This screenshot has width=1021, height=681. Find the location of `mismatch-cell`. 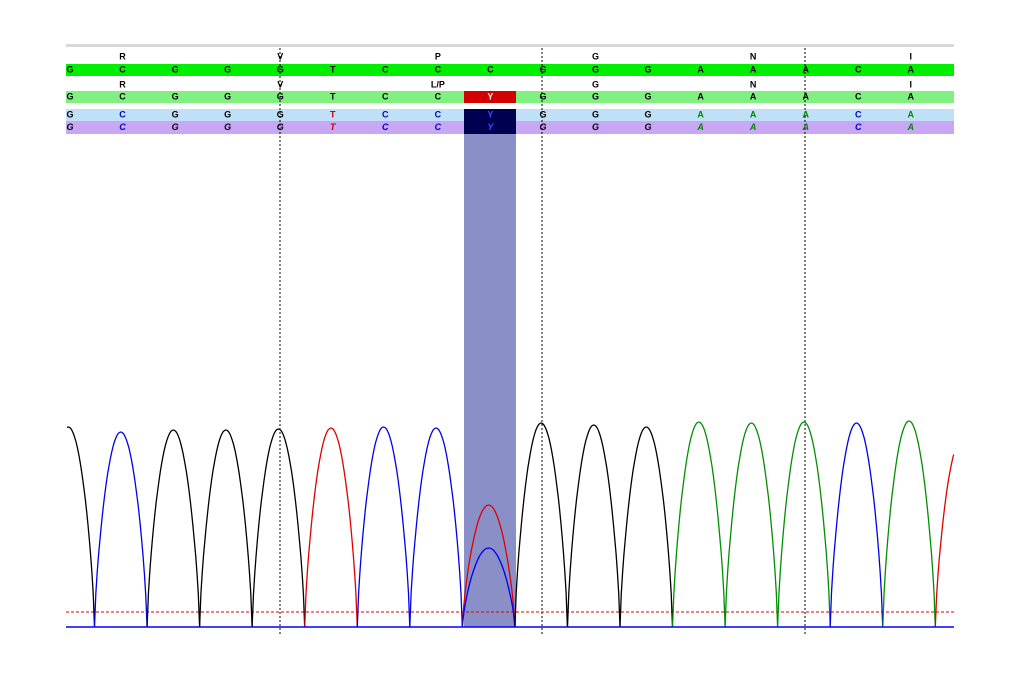

mismatch-cell is located at coordinates (490, 121).